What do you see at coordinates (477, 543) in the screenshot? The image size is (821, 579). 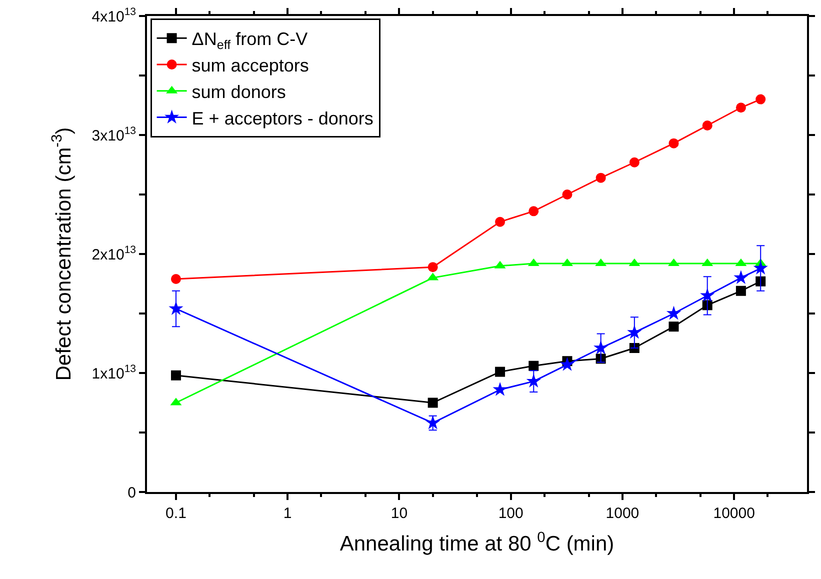 I see `x-axis-title: Annealing time at 80 $^{0}$C (min)` at bounding box center [477, 543].